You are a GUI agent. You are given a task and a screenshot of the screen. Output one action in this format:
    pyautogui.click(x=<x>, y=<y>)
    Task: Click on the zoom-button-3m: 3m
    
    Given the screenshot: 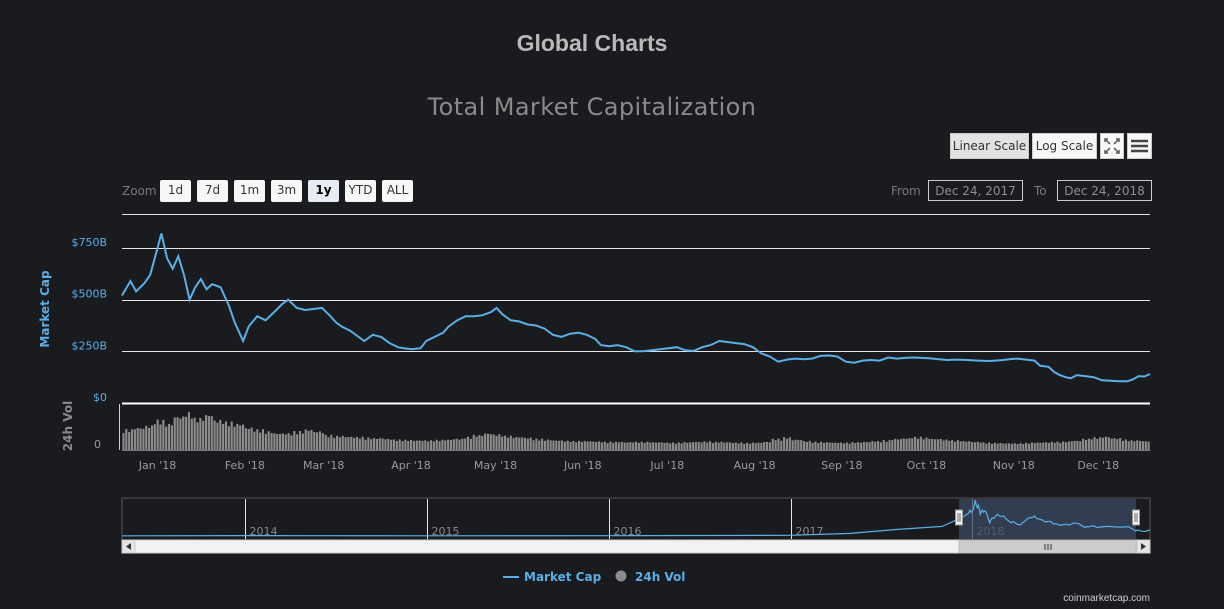 What is the action you would take?
    pyautogui.click(x=286, y=191)
    